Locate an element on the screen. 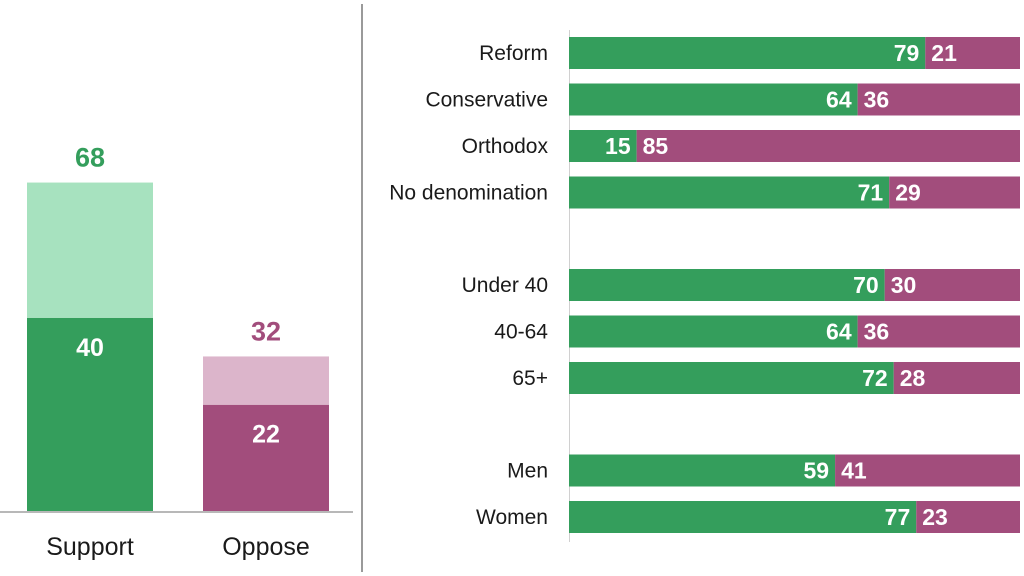 This screenshot has width=1024, height=576. 40-64-support-bar is located at coordinates (713, 331).